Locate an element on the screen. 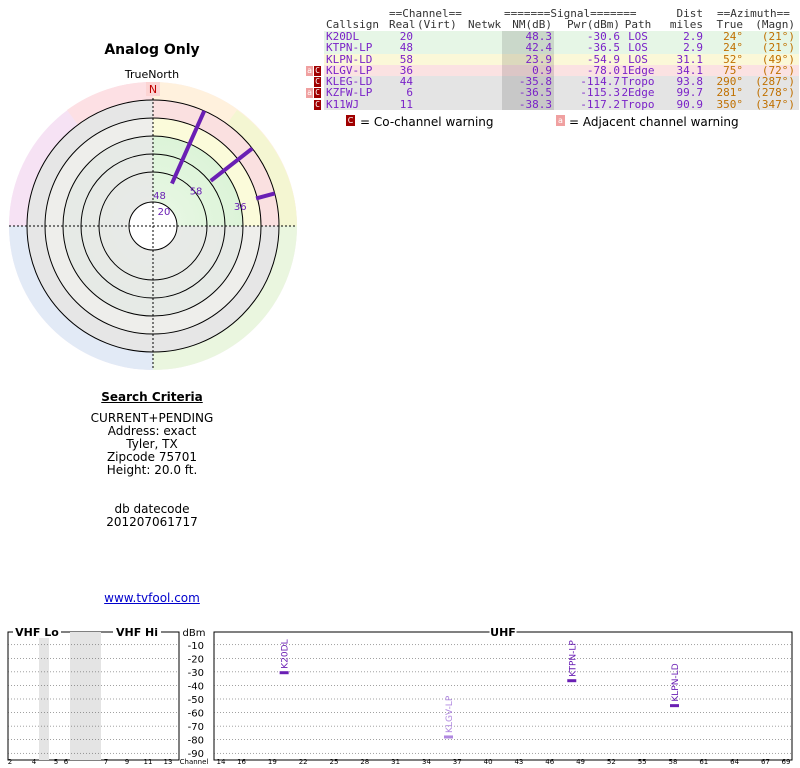 This screenshot has height=768, width=800. polar-station-label: 36 is located at coordinates (240, 207).